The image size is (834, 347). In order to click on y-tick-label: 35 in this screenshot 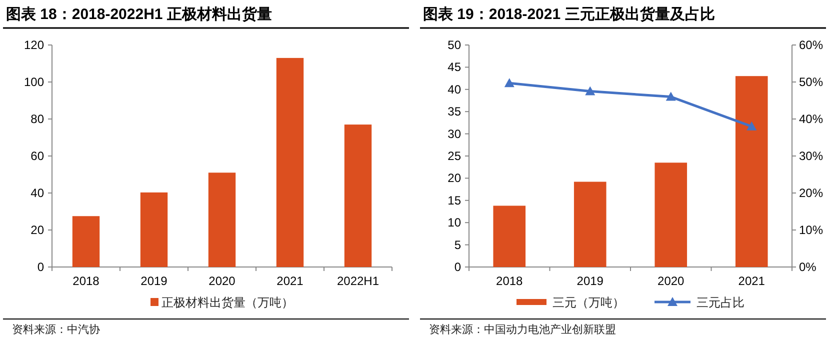, I will do `click(455, 111)`.